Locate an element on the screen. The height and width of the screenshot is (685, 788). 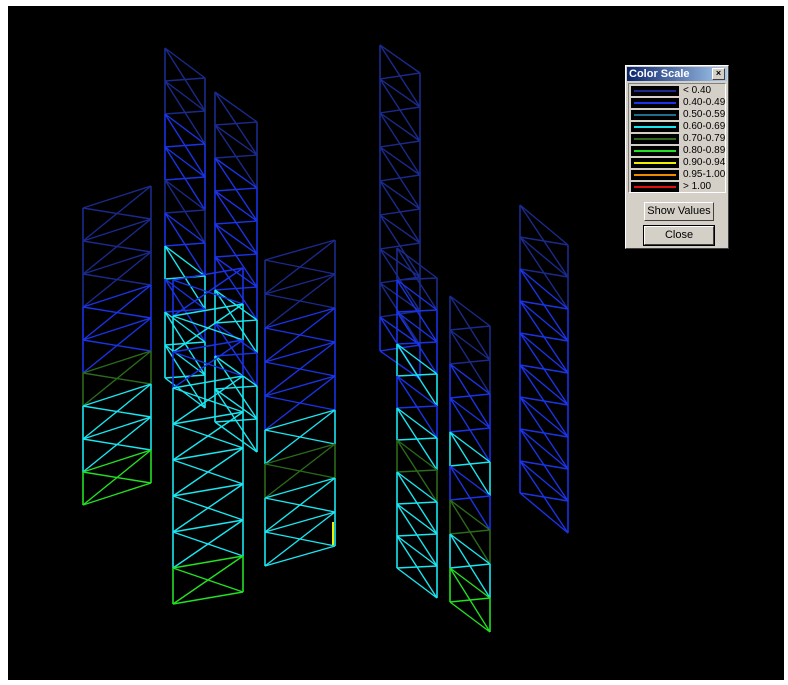
color-scale-row: 0.90-0.94 is located at coordinates (677, 163).